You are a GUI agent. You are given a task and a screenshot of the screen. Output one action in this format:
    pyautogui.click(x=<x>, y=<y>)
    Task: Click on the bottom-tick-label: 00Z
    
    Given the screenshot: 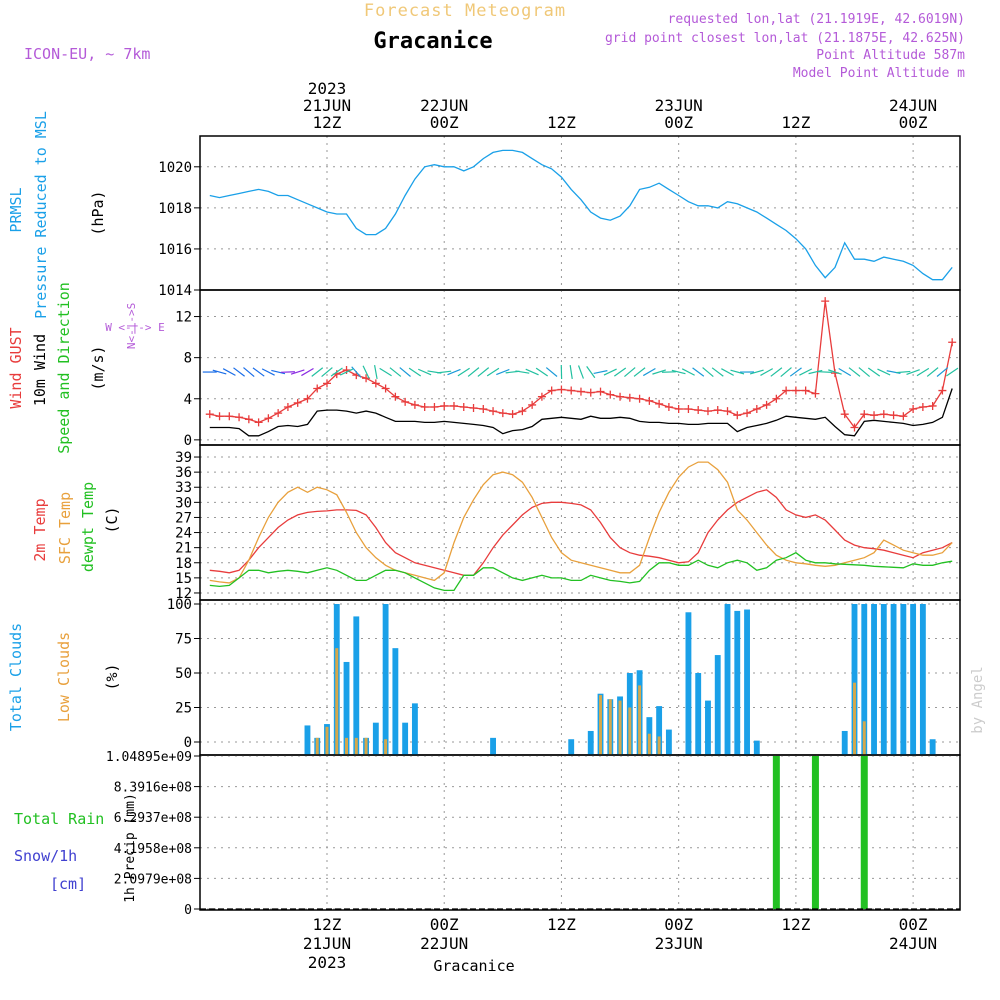 What is the action you would take?
    pyautogui.click(x=913, y=924)
    